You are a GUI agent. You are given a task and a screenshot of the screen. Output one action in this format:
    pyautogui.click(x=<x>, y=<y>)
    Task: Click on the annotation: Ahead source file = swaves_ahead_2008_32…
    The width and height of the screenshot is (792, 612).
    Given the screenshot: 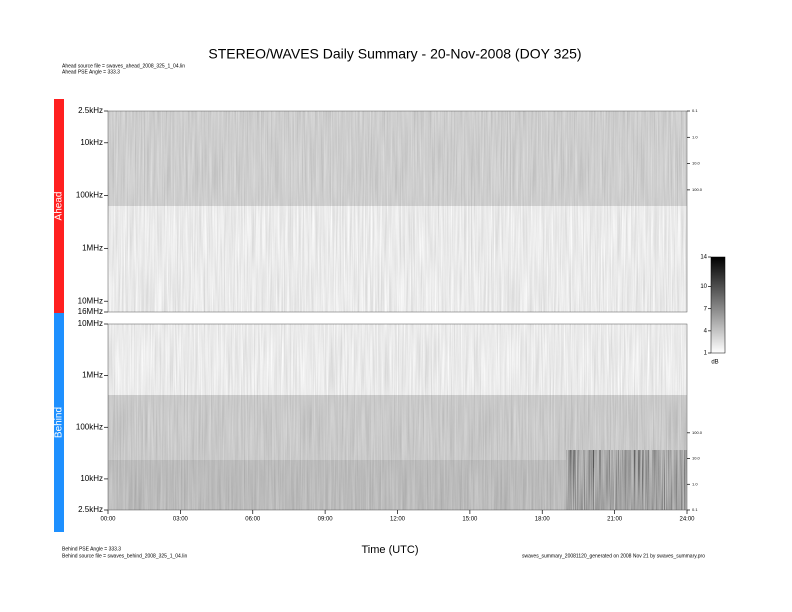 What is the action you would take?
    pyautogui.click(x=123, y=66)
    